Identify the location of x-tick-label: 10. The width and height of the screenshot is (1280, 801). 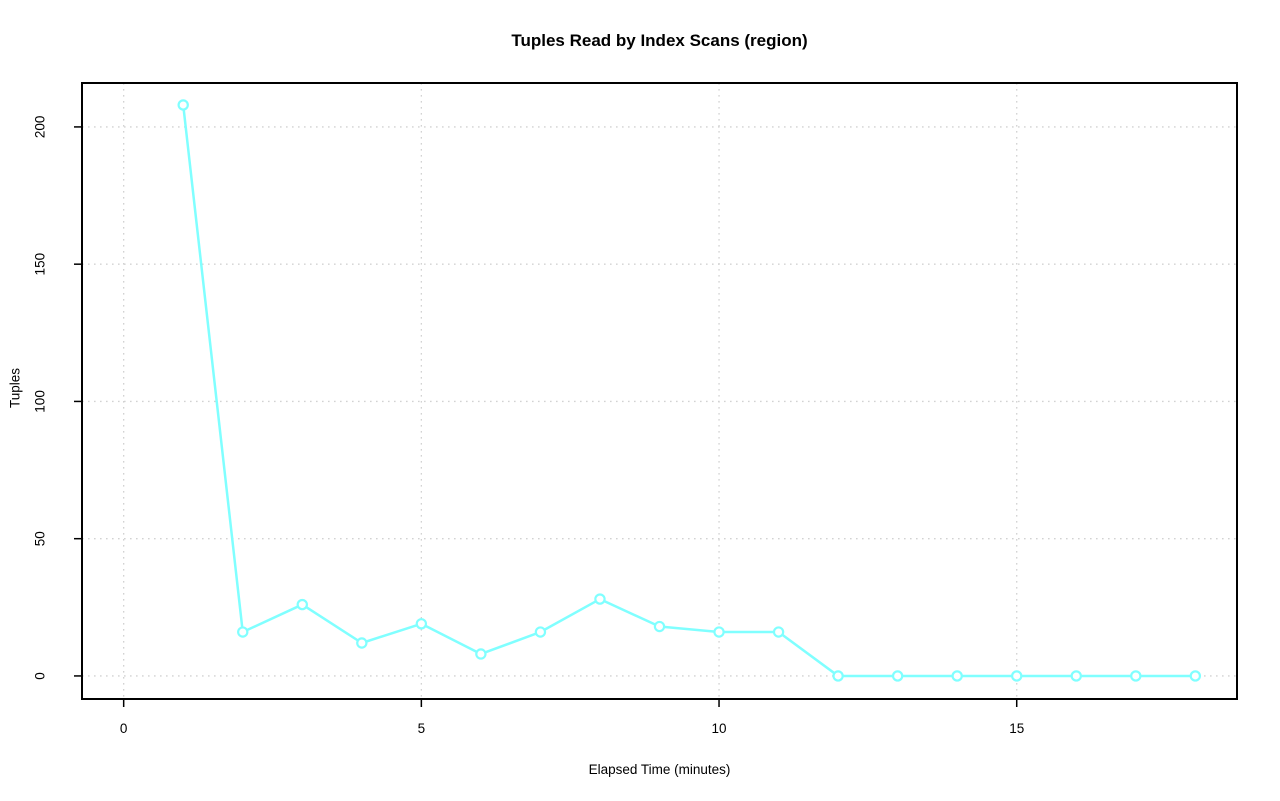
(719, 728).